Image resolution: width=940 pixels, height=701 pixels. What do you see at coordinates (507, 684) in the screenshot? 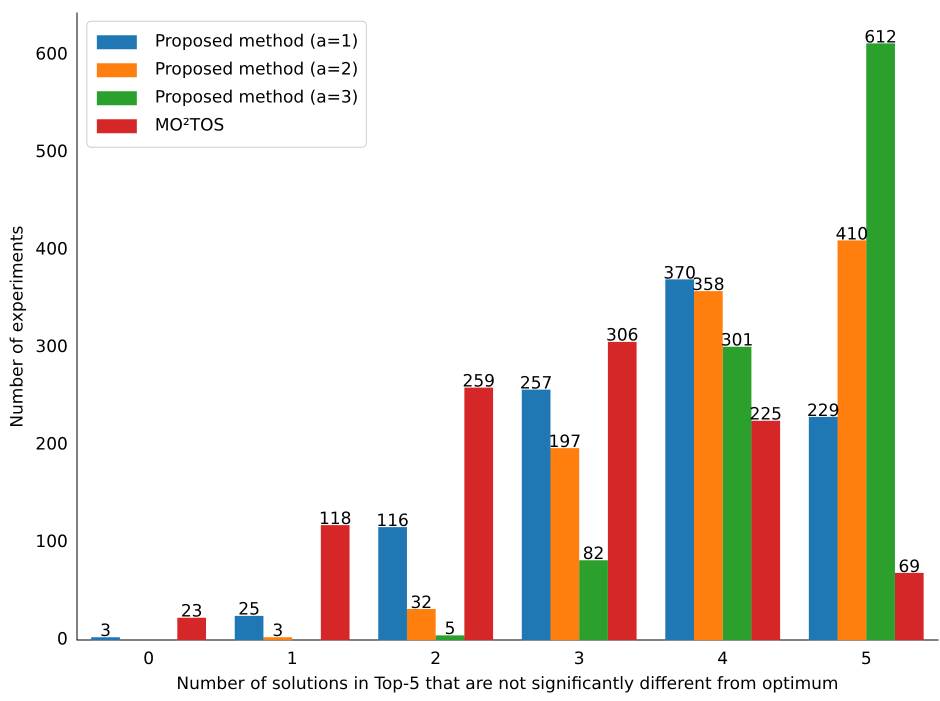
I see `x-axis-title: Number of solutions in Top-5 that are not significantly different from optimum` at bounding box center [507, 684].